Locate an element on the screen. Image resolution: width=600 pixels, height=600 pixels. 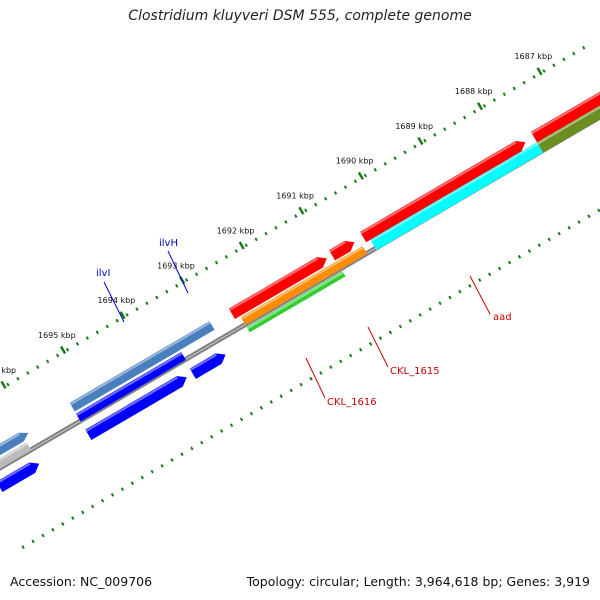
gene-bar-ilvH is located at coordinates (194, 335).